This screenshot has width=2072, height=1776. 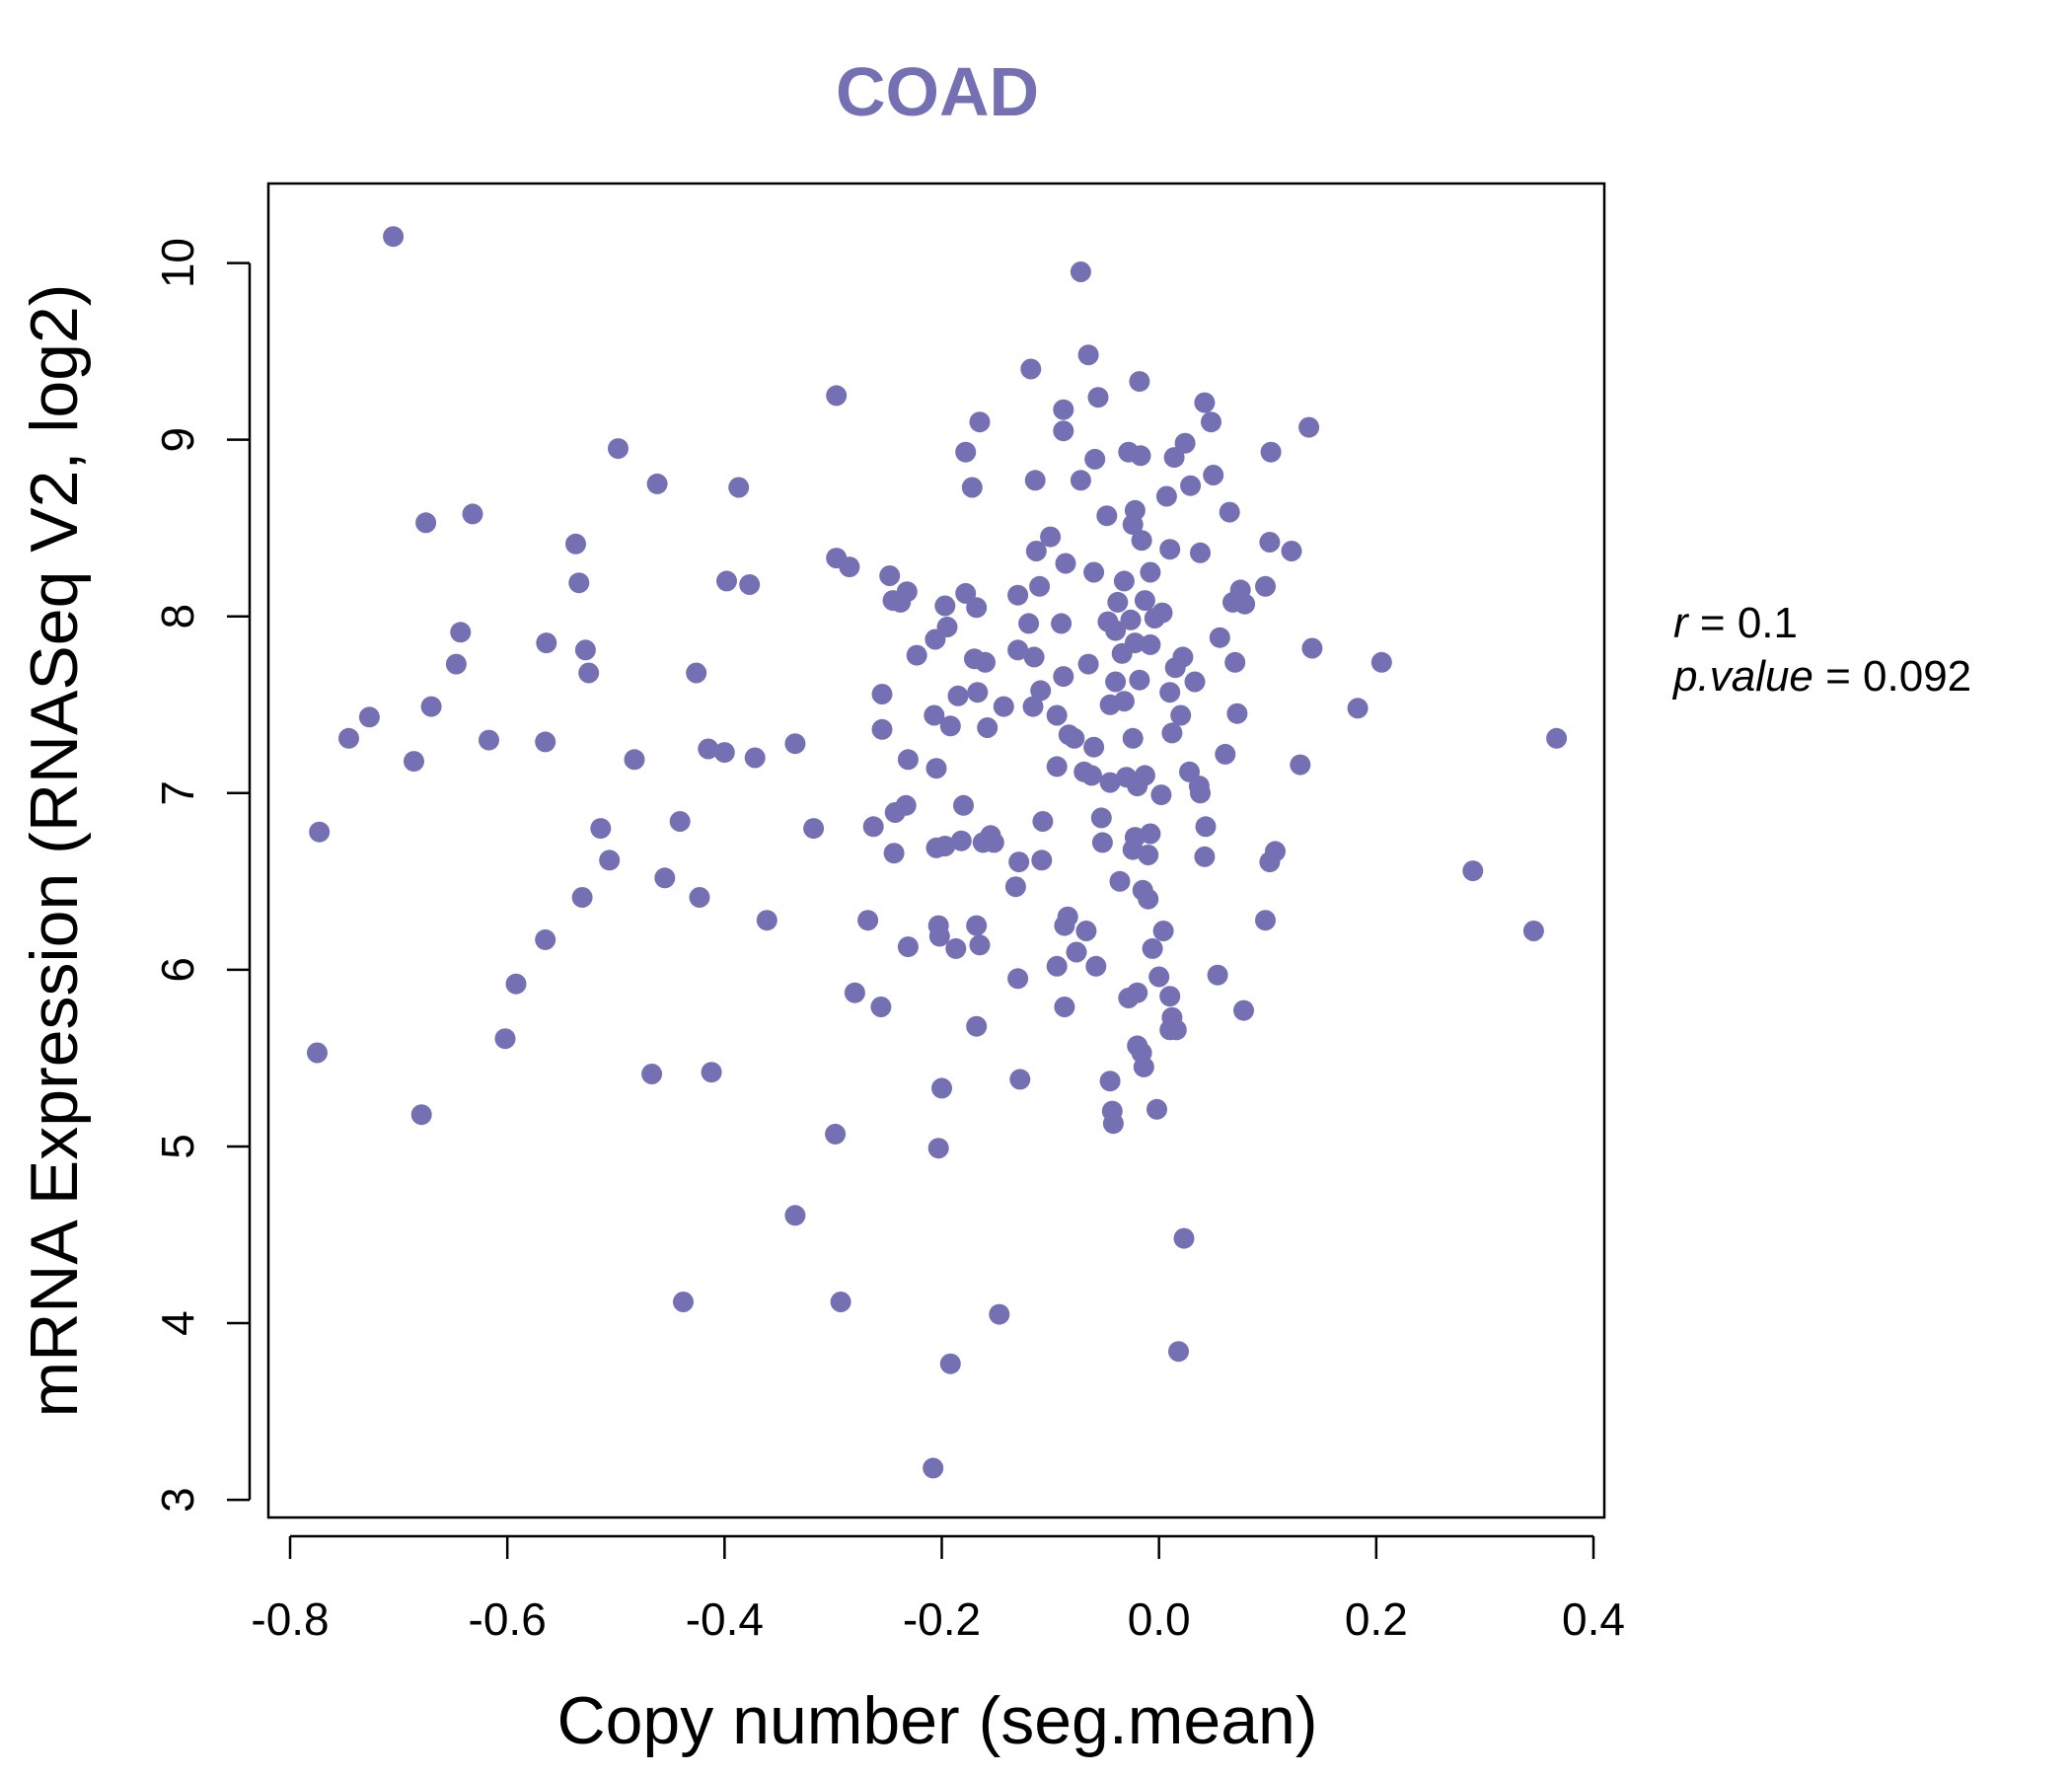 I want to click on r-value: 0.1, so click(x=1768, y=623).